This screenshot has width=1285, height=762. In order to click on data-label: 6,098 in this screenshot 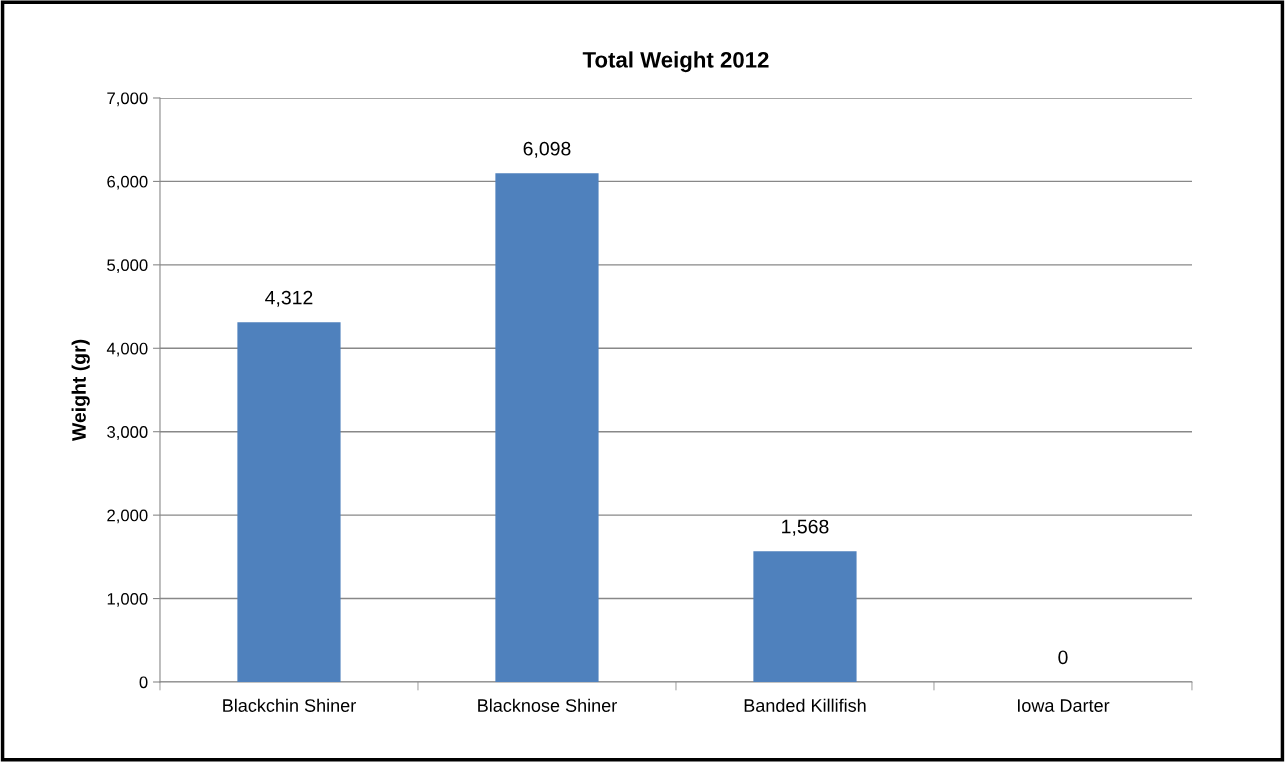, I will do `click(547, 149)`.